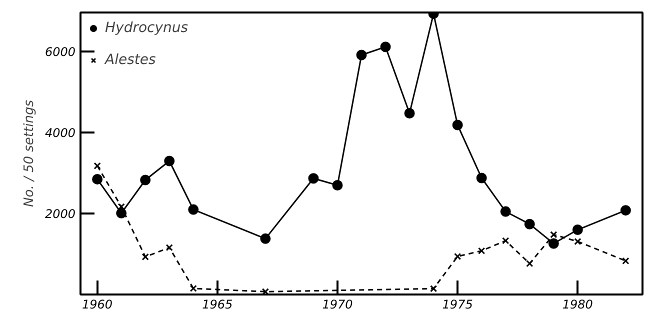 The width and height of the screenshot is (650, 324). What do you see at coordinates (130, 60) in the screenshot?
I see `legend-label: Alestes` at bounding box center [130, 60].